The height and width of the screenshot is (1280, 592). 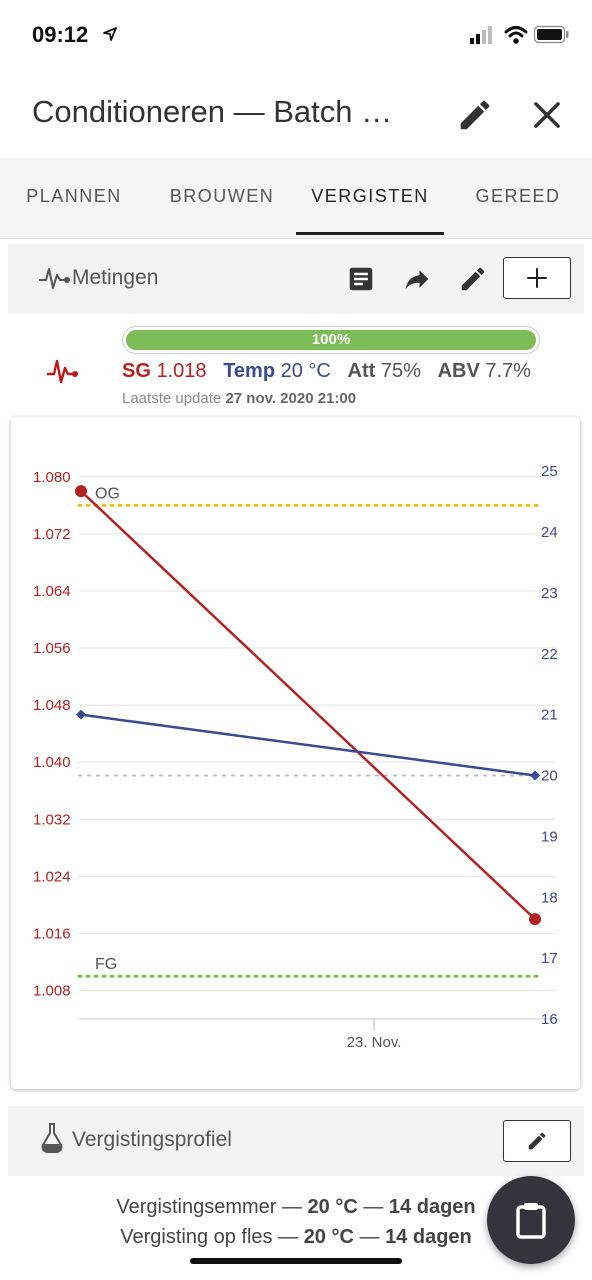 What do you see at coordinates (60, 34) in the screenshot?
I see `status-time: 09:12` at bounding box center [60, 34].